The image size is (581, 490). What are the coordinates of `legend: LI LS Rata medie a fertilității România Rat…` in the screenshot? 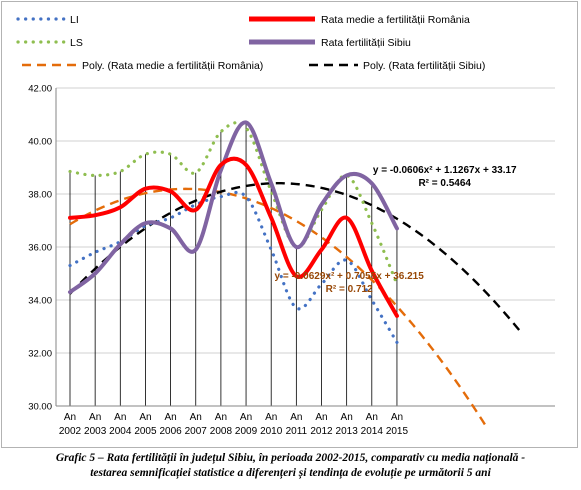 It's located at (250, 43).